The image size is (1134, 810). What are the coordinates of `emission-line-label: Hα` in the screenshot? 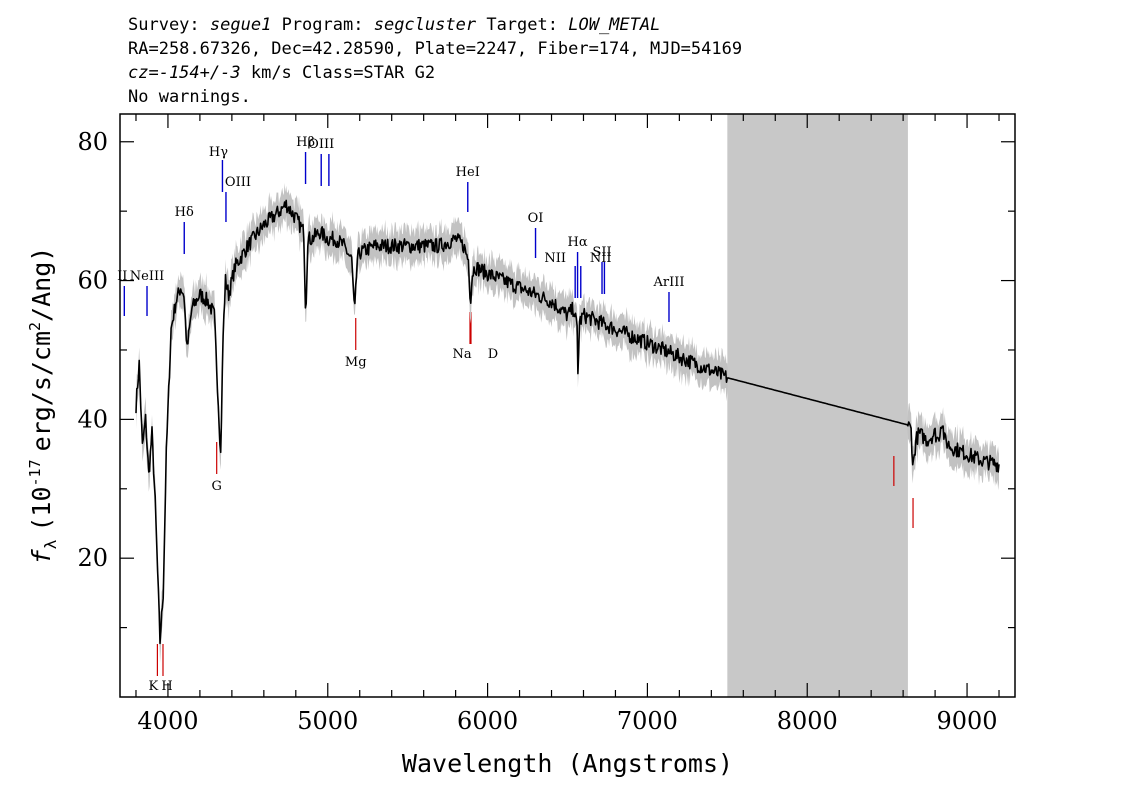 It's located at (578, 242).